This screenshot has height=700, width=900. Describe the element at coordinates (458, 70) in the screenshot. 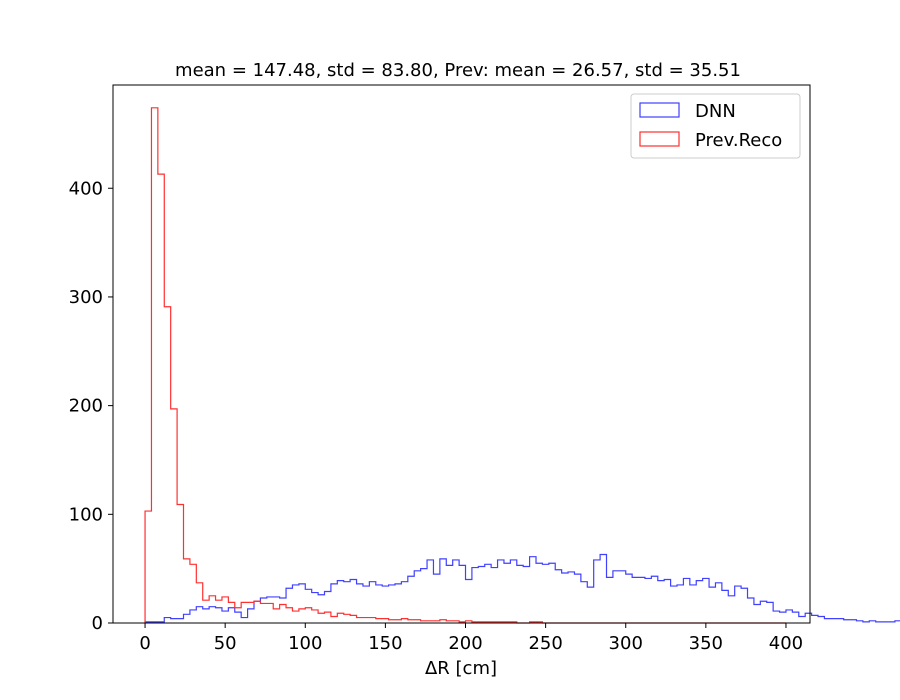

I see `chart-title: mean = 147.48, std = 83.80, Prev` at that location.